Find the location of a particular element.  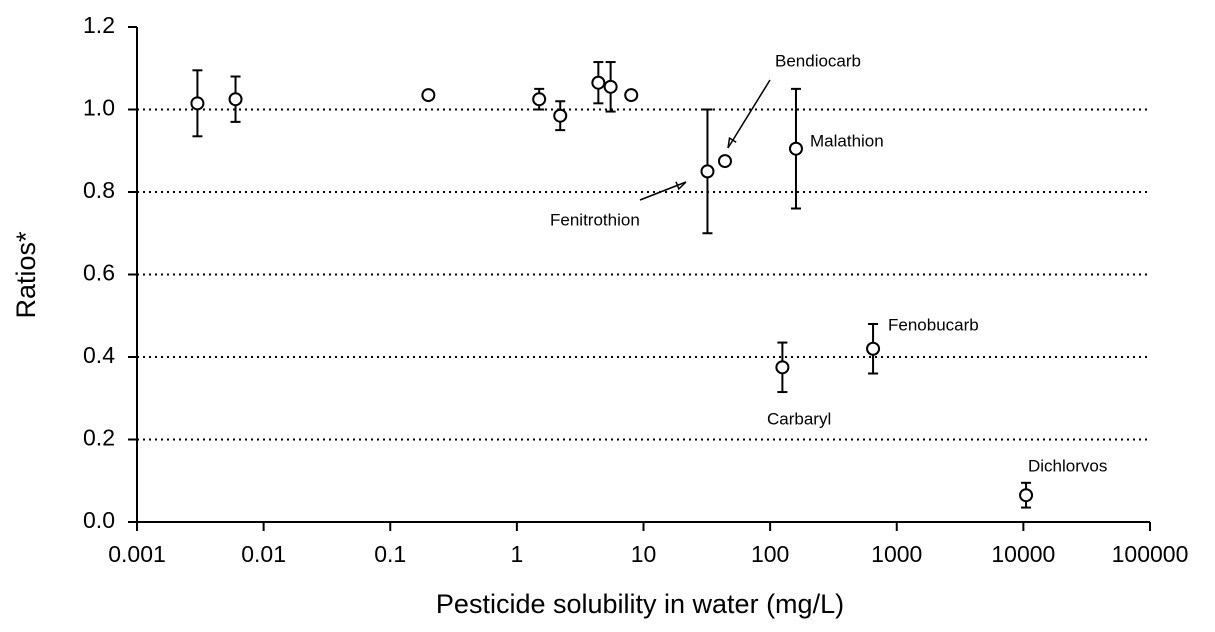

x-tick-label: 1000 is located at coordinates (896, 554).